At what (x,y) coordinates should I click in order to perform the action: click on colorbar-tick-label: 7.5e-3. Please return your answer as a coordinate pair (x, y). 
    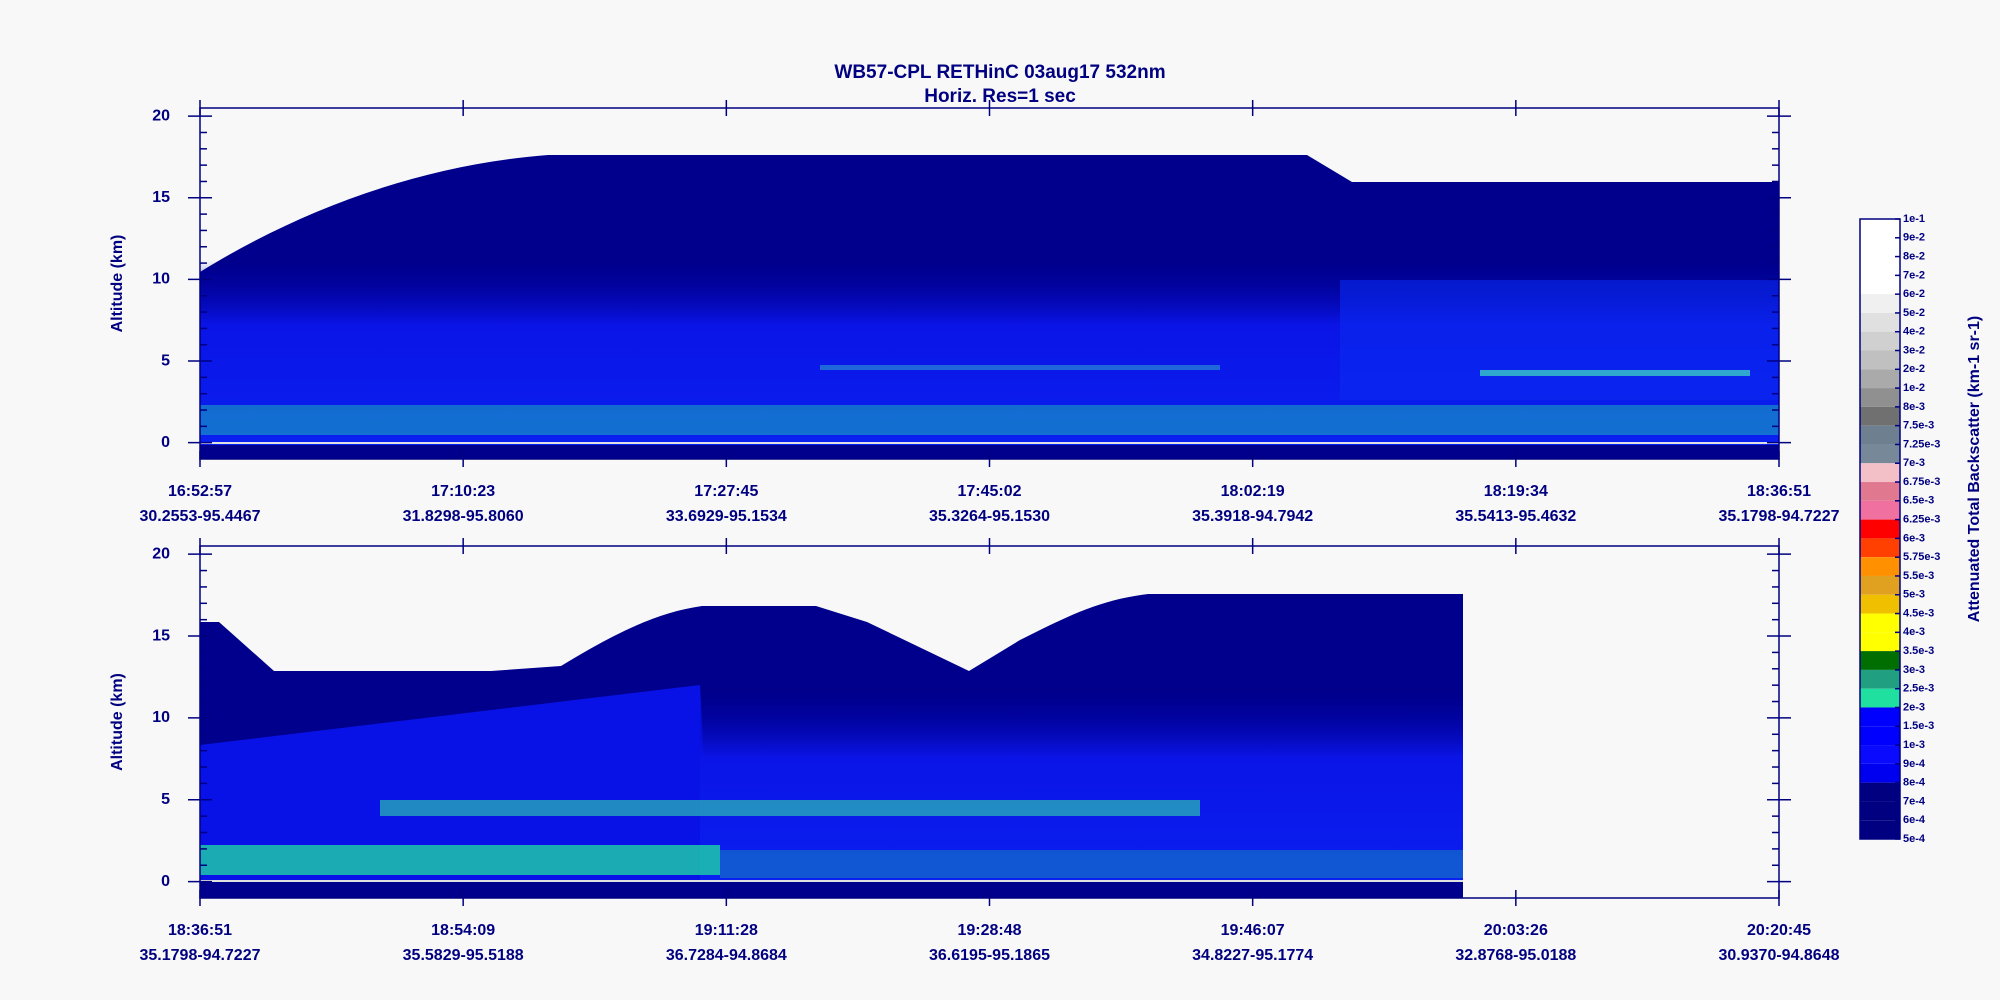
    Looking at the image, I should click on (1918, 426).